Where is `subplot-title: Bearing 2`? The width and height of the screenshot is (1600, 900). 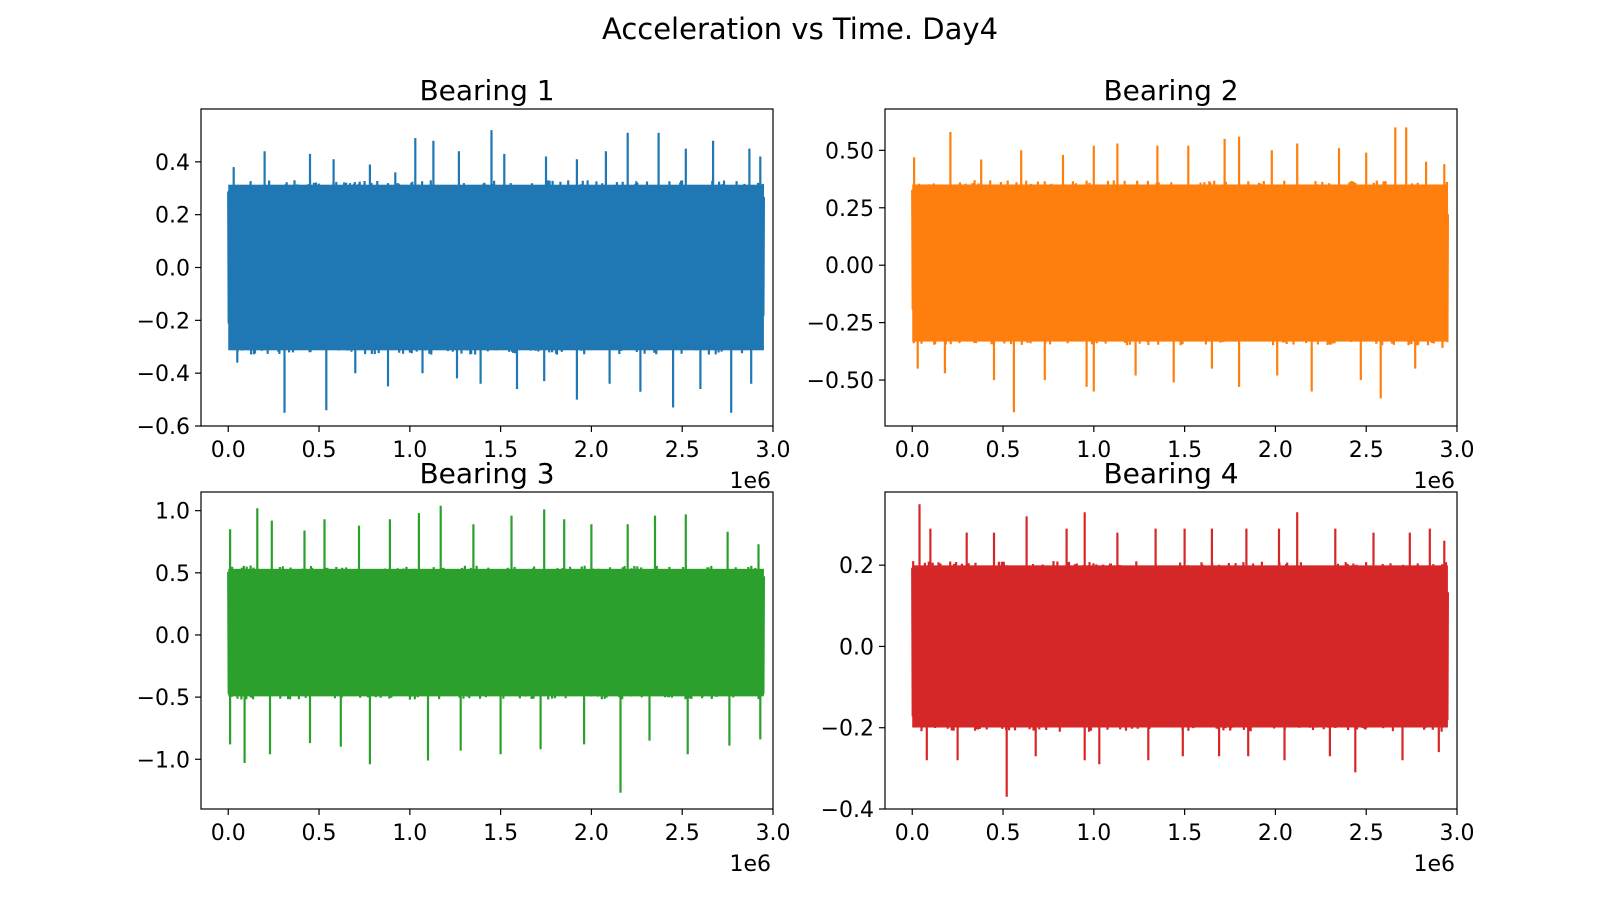
subplot-title: Bearing 2 is located at coordinates (1170, 90).